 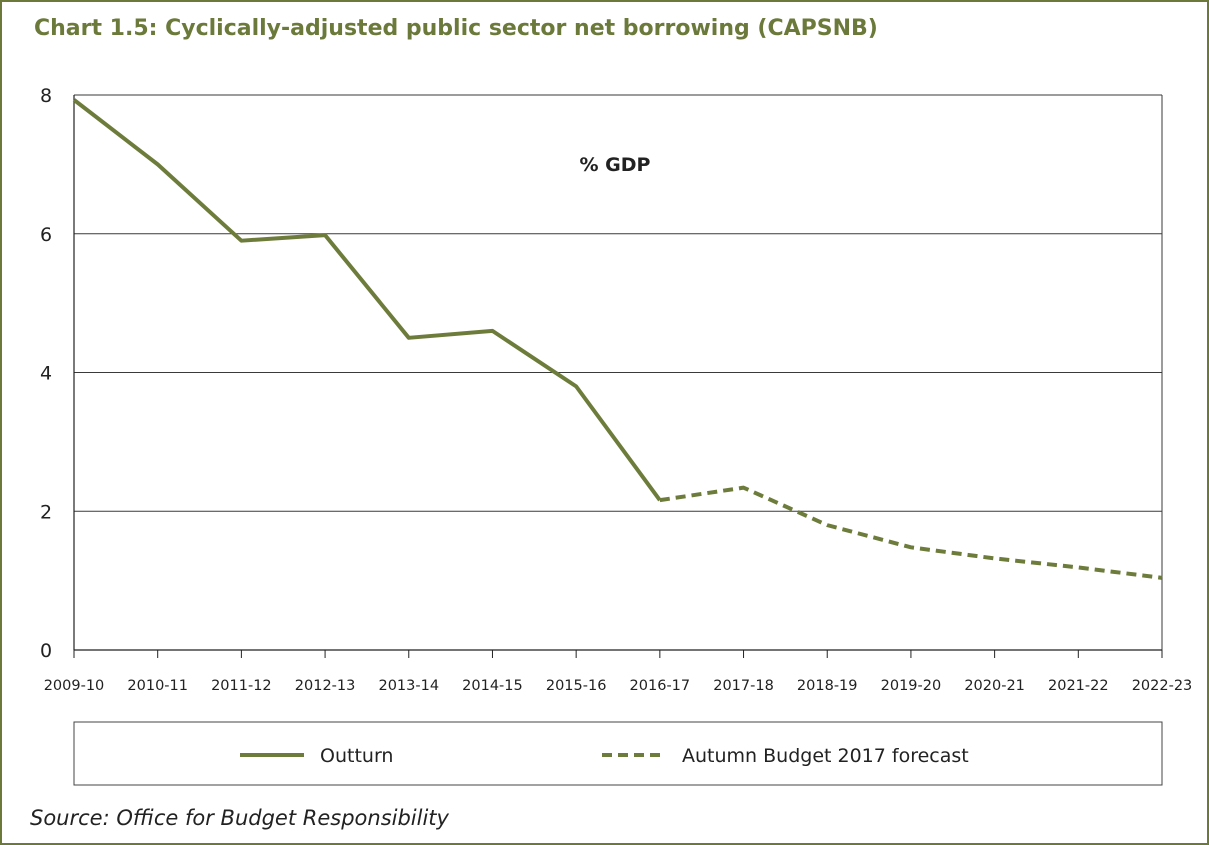 I want to click on x-tick-label: 2016-17, so click(x=660, y=686).